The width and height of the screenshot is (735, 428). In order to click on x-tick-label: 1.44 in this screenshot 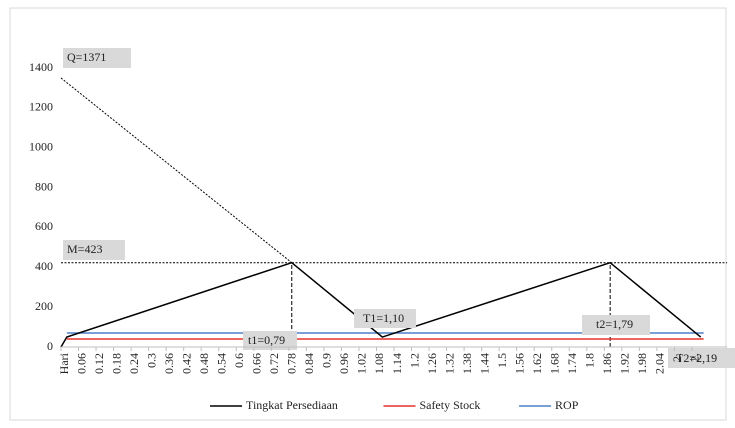, I will do `click(484, 363)`.